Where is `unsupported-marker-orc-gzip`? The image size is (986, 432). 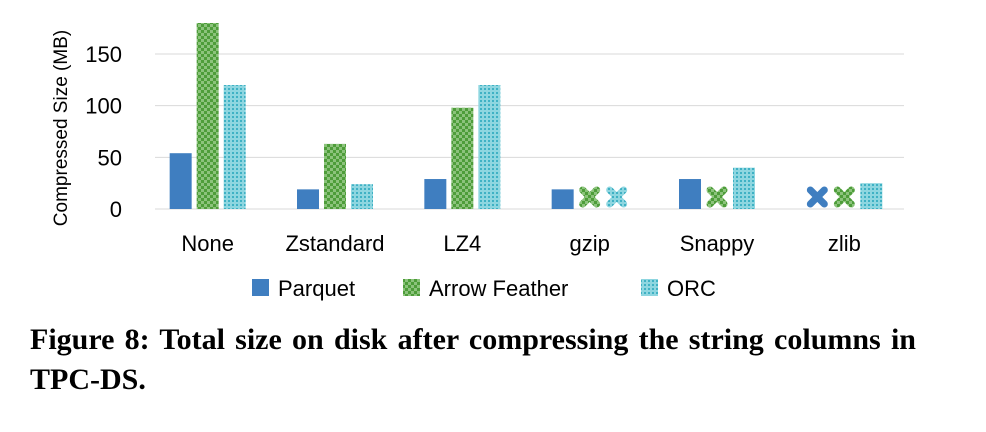 unsupported-marker-orc-gzip is located at coordinates (617, 197).